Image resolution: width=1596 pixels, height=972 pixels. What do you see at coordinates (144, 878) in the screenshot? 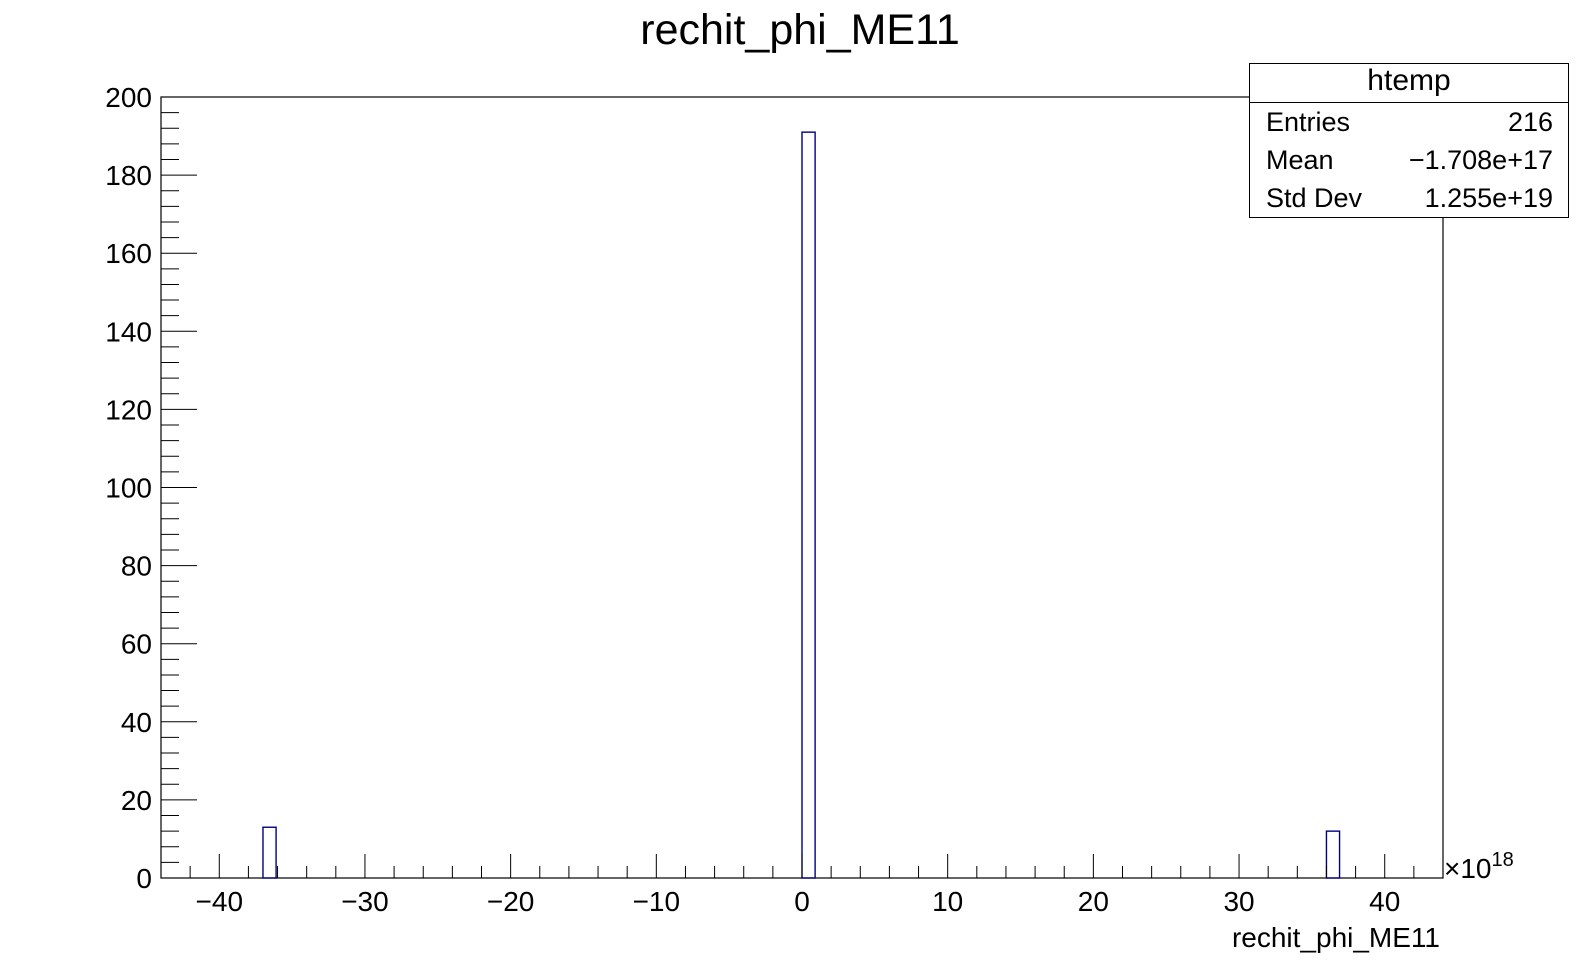
I see `y-tick-label: 0` at bounding box center [144, 878].